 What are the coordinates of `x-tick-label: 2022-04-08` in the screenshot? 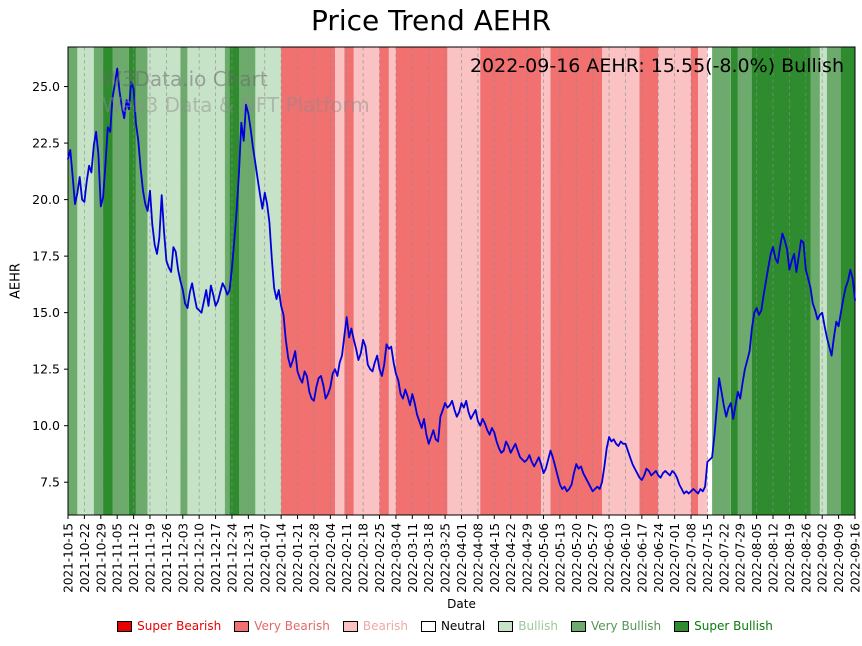 It's located at (478, 558).